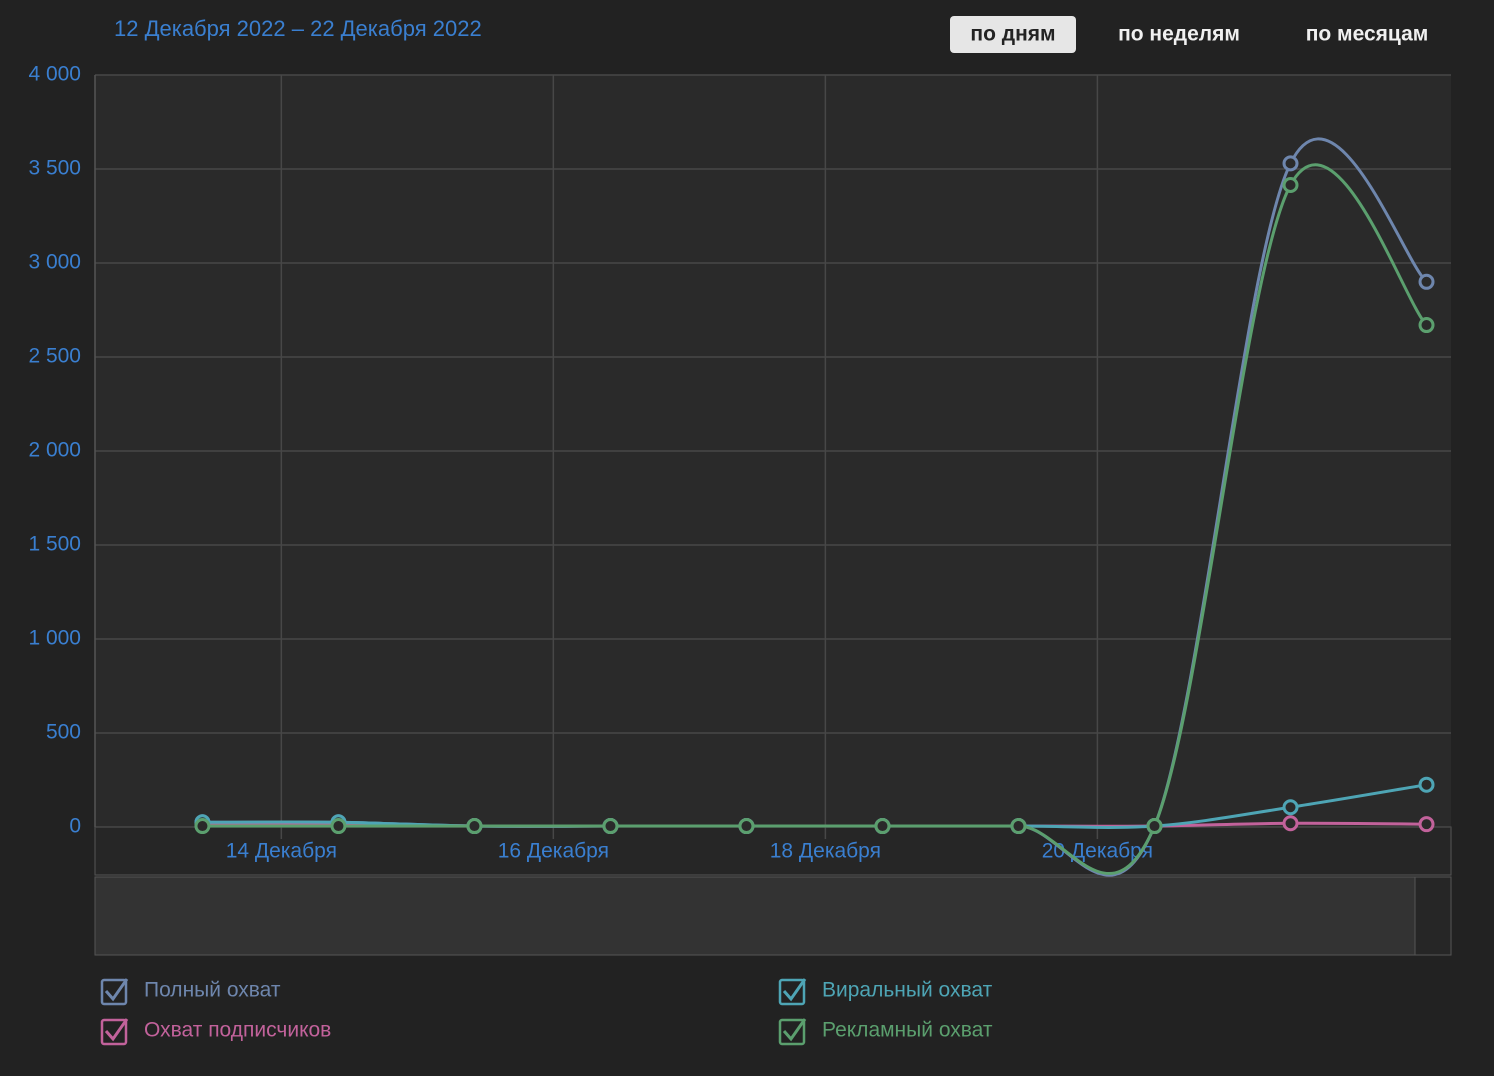 Image resolution: width=1494 pixels, height=1076 pixels. What do you see at coordinates (54, 74) in the screenshot?
I see `y-tick-label: 4 000` at bounding box center [54, 74].